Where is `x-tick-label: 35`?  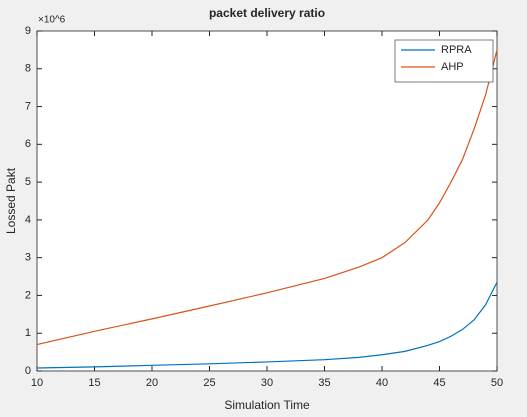
x-tick-label: 35 is located at coordinates (324, 383).